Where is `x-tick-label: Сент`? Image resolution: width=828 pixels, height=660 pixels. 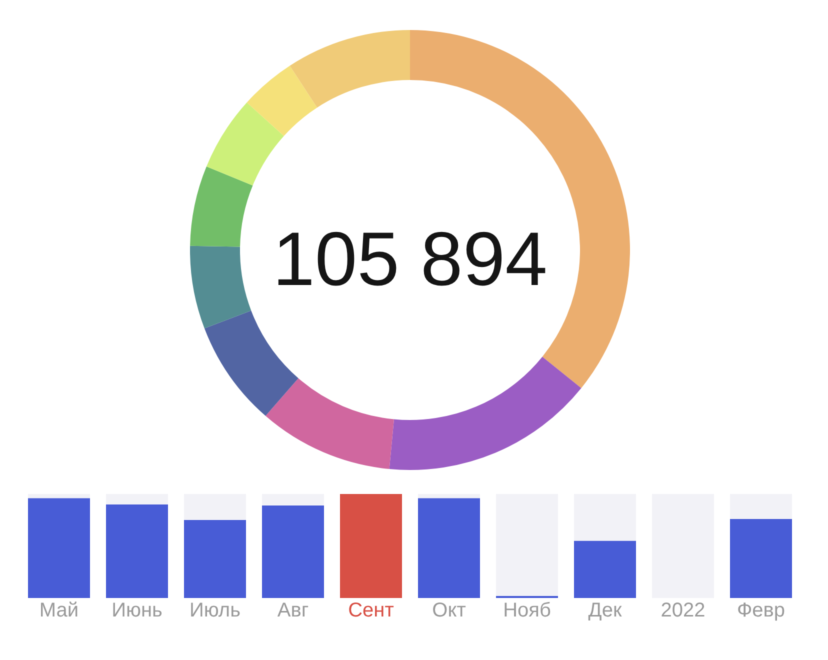 x-tick-label: Сент is located at coordinates (371, 611).